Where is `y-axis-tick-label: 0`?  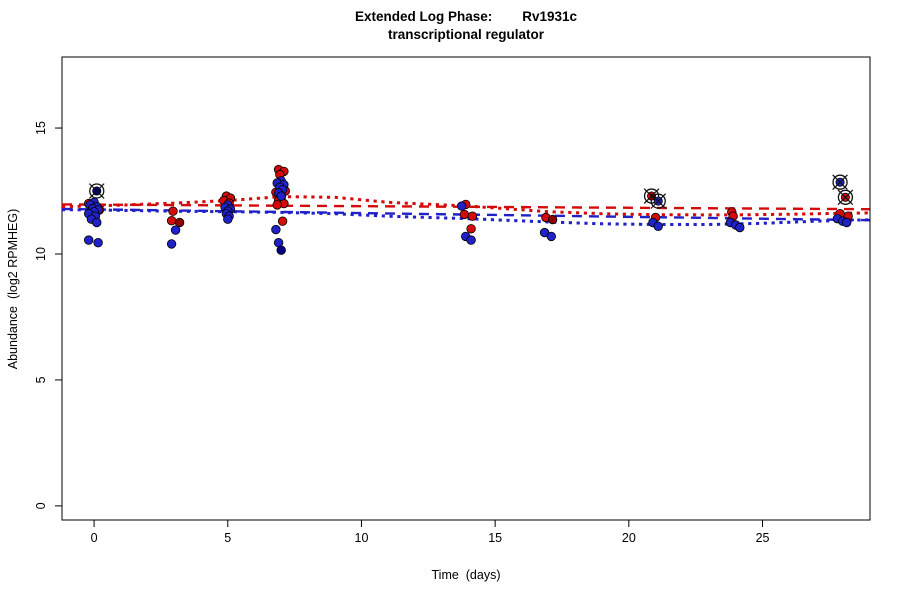
y-axis-tick-label: 0 is located at coordinates (41, 505).